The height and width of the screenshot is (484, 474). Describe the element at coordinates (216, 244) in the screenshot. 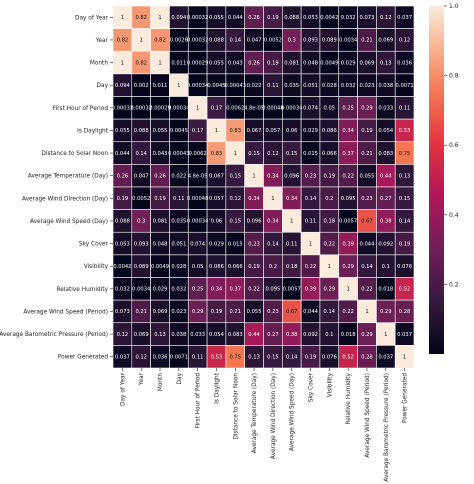

I see `heatmap-cell-value: 0.029` at that location.